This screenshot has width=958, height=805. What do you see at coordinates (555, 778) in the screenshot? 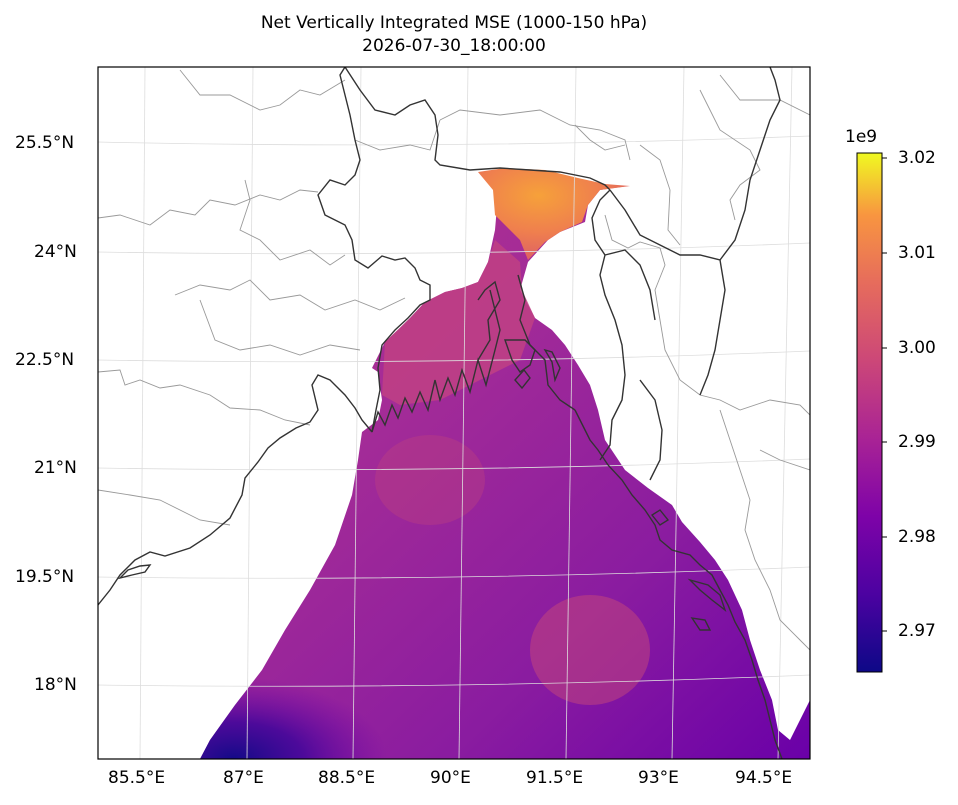
I see `x-tick-label: 91.5°E` at bounding box center [555, 778].